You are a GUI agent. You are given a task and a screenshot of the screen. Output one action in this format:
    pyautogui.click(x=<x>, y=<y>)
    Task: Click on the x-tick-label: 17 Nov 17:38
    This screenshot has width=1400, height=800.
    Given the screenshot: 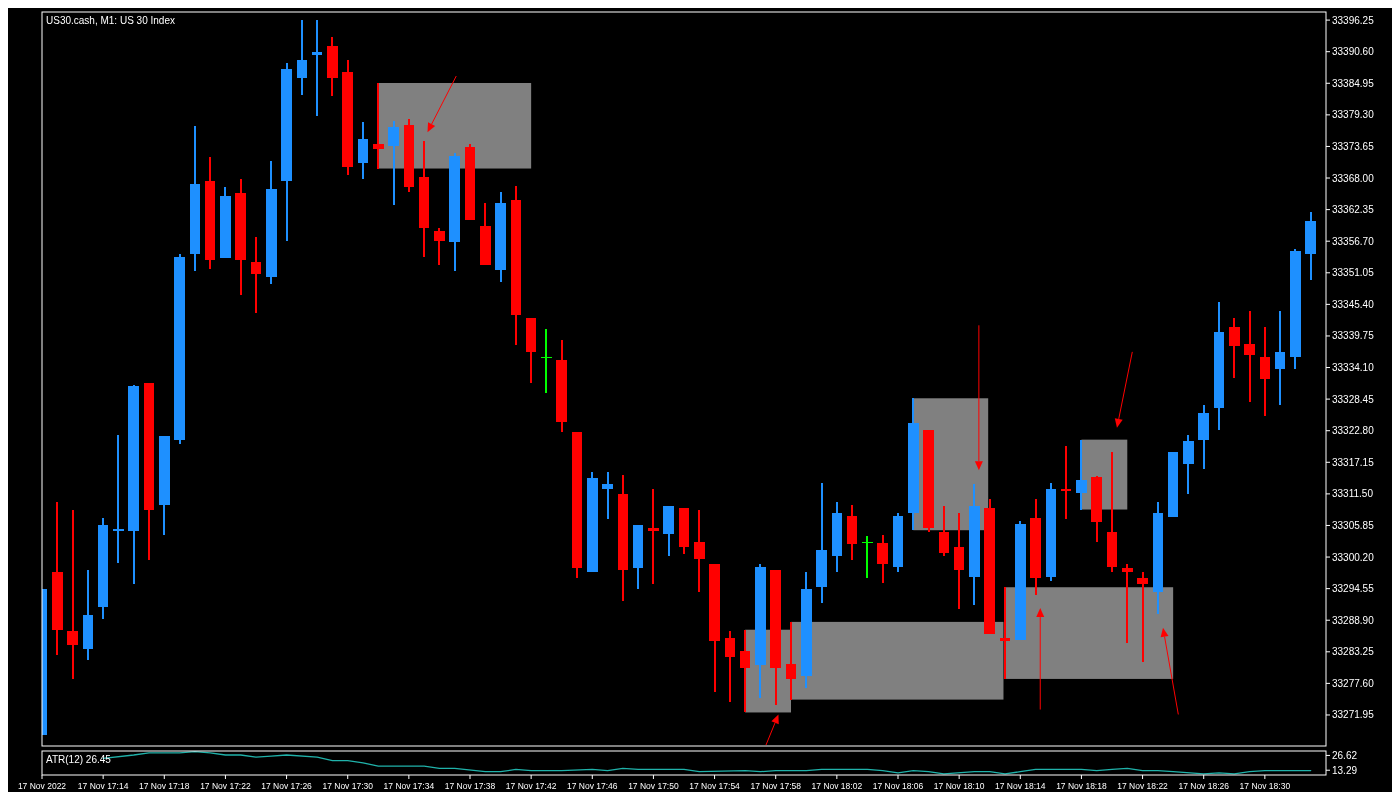 What is the action you would take?
    pyautogui.click(x=470, y=786)
    